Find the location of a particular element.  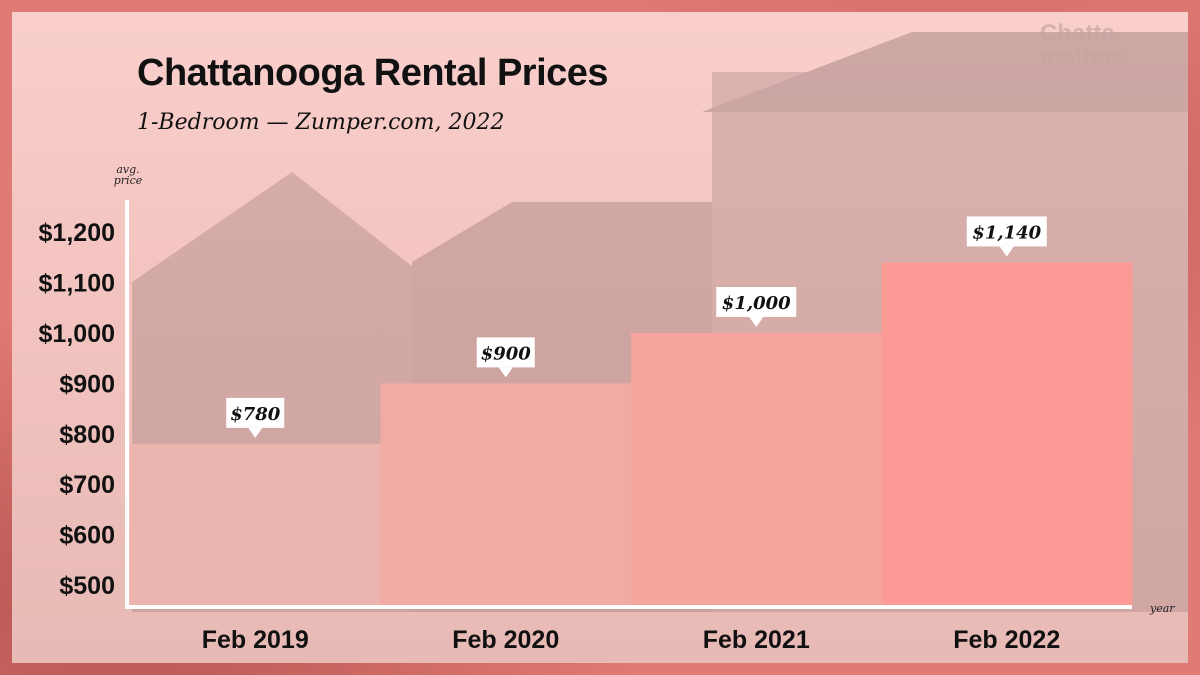

data-label: $780 is located at coordinates (255, 414).